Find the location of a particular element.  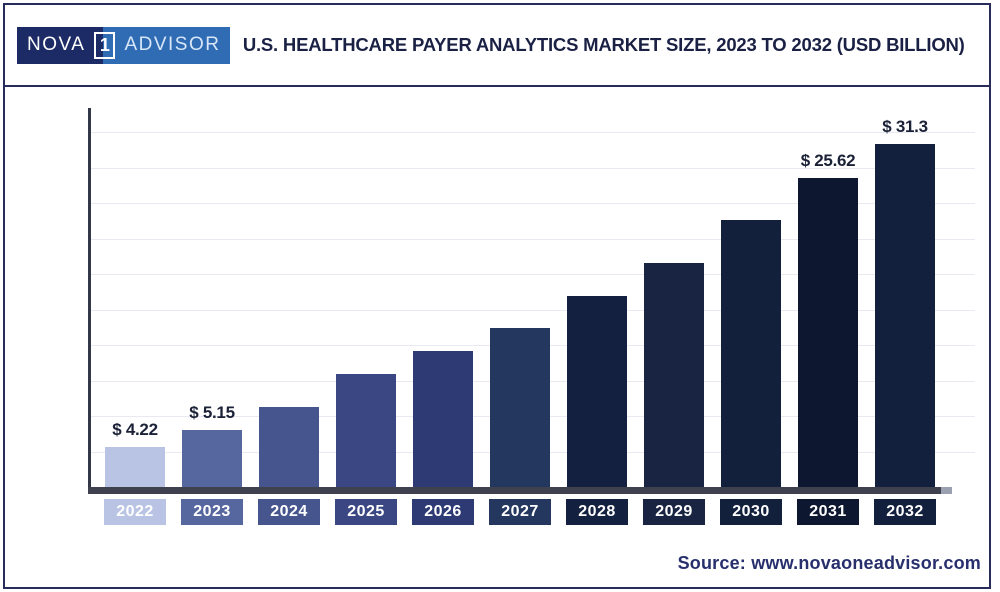

bar-column-2026 is located at coordinates (443, 419).